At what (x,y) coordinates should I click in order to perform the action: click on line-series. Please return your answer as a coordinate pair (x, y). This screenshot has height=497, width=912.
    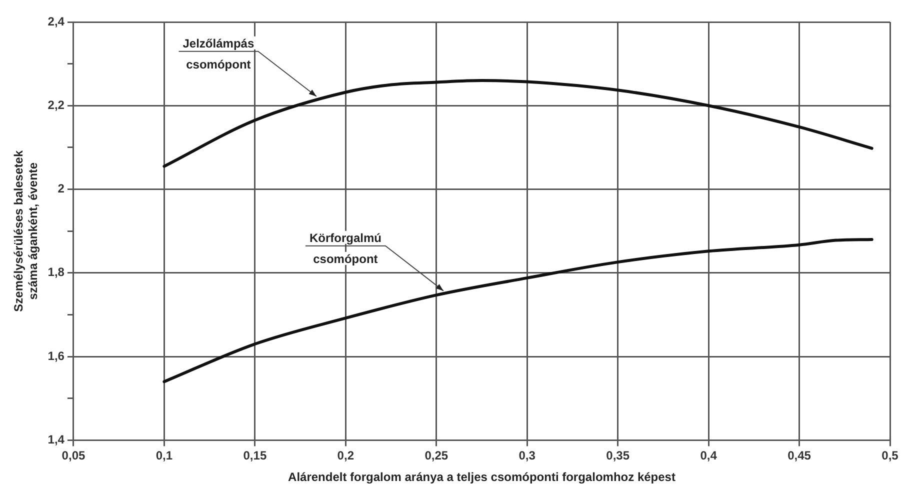
    Looking at the image, I should click on (518, 123).